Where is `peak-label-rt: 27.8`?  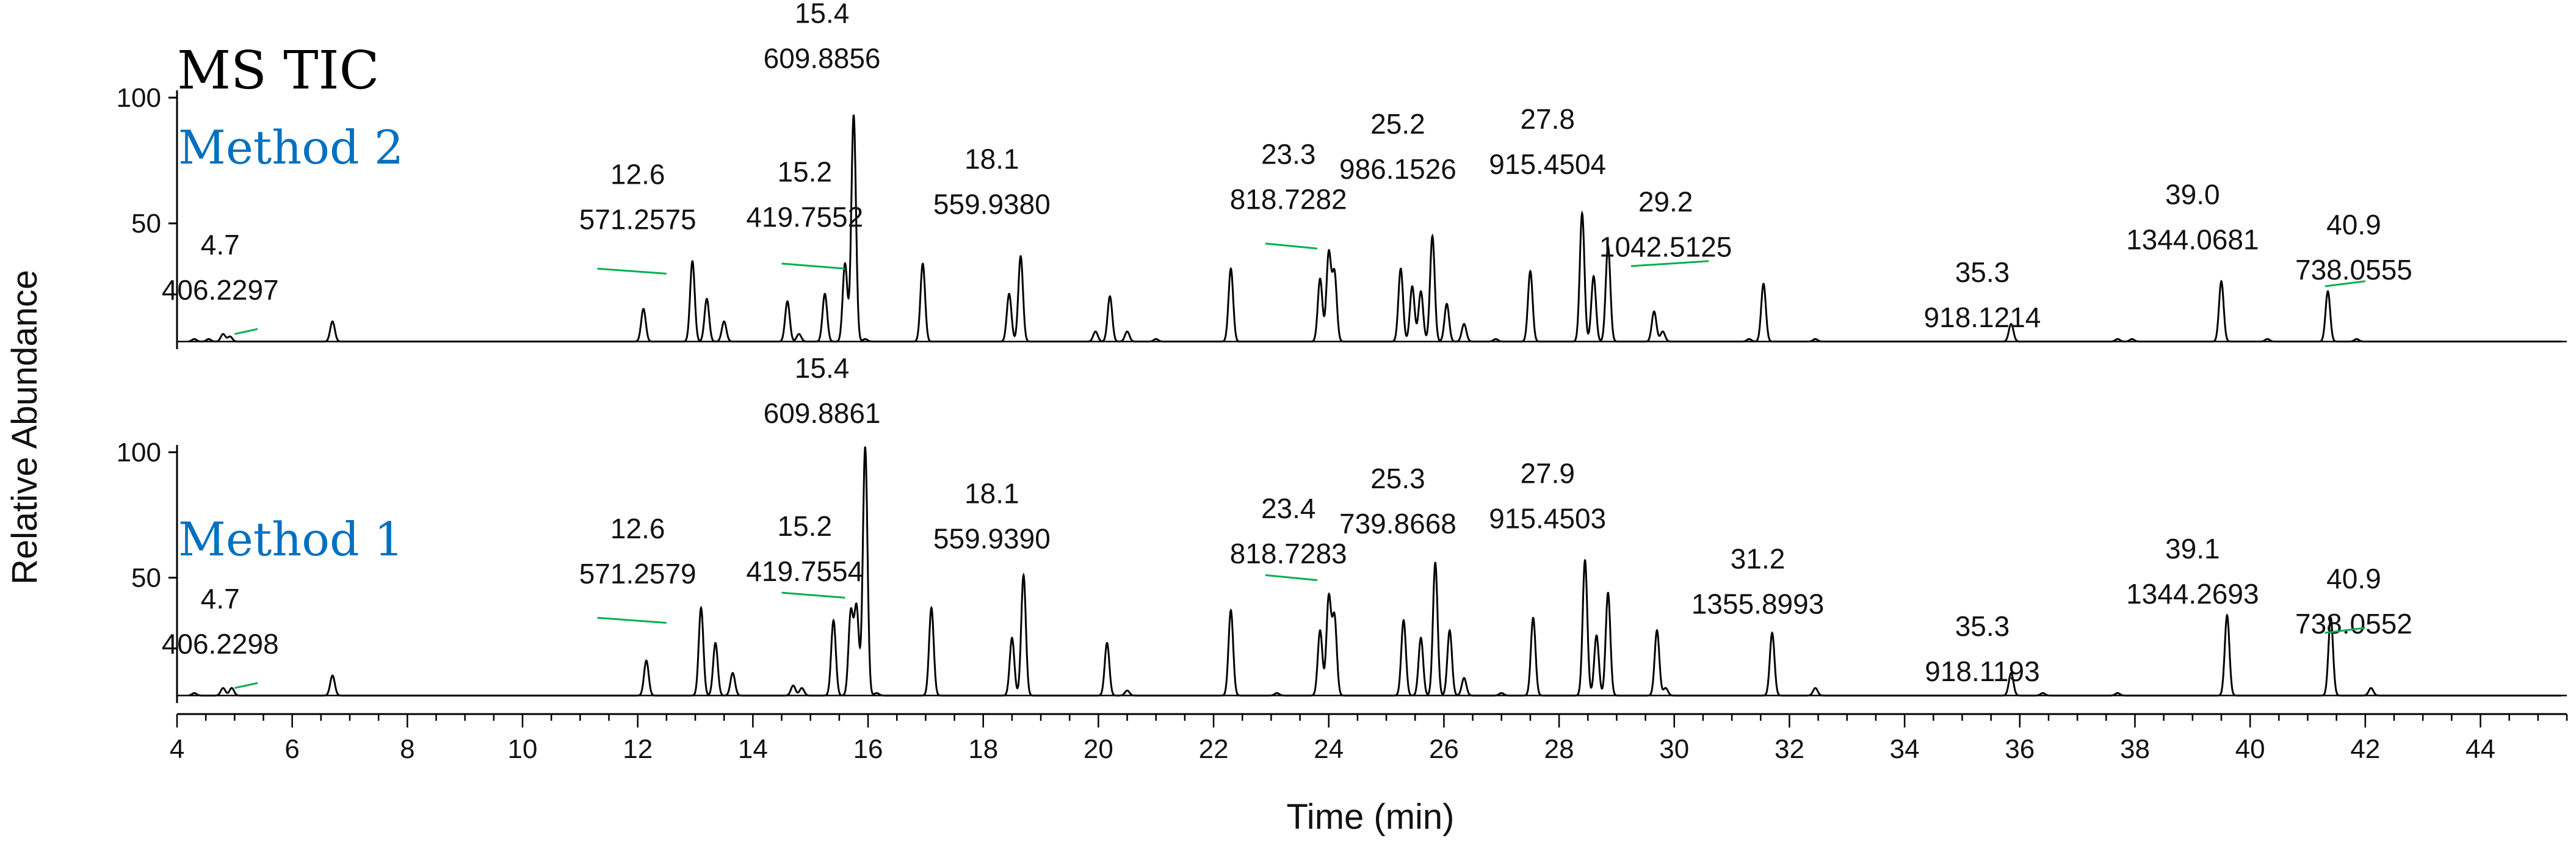 peak-label-rt: 27.8 is located at coordinates (1547, 119).